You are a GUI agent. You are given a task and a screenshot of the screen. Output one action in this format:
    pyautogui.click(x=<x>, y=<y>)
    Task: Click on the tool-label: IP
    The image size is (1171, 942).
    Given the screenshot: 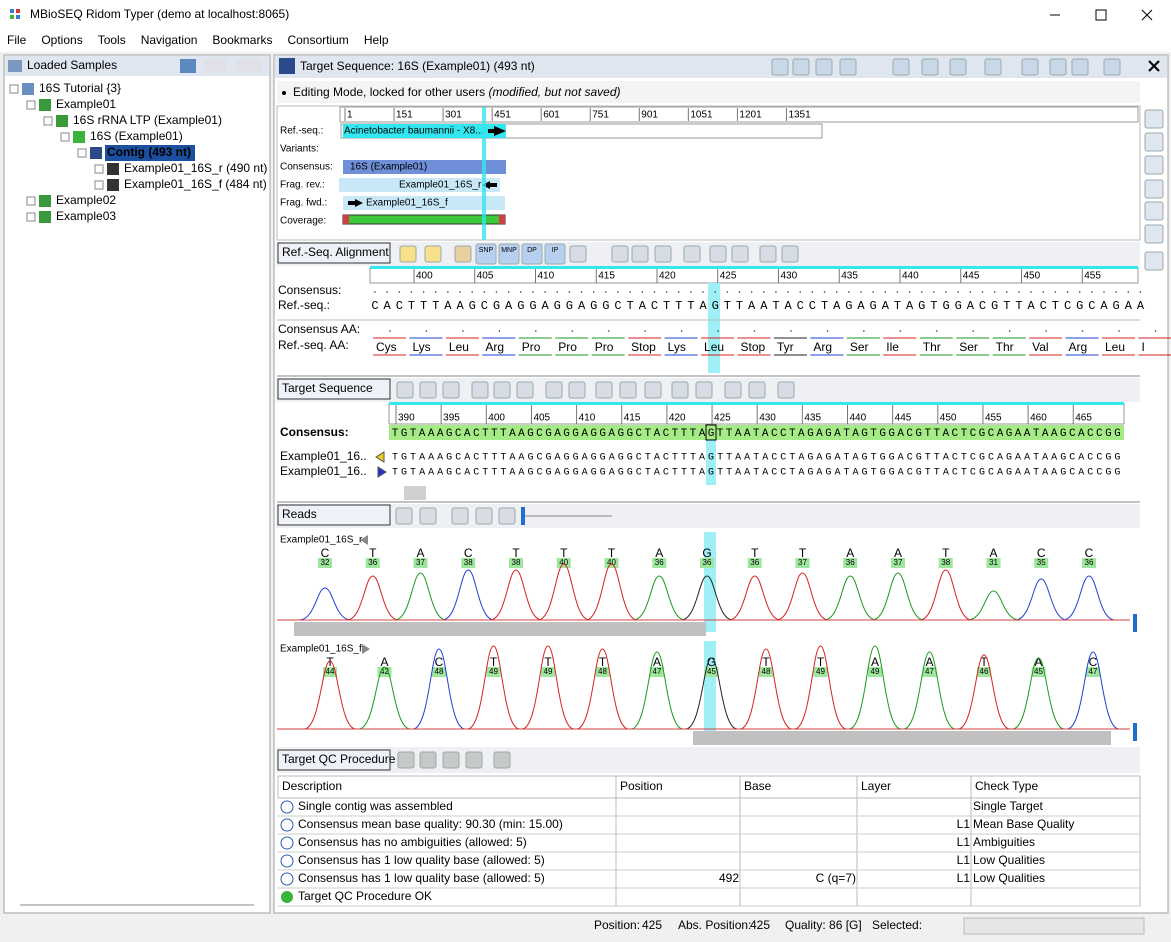 What is the action you would take?
    pyautogui.click(x=555, y=250)
    